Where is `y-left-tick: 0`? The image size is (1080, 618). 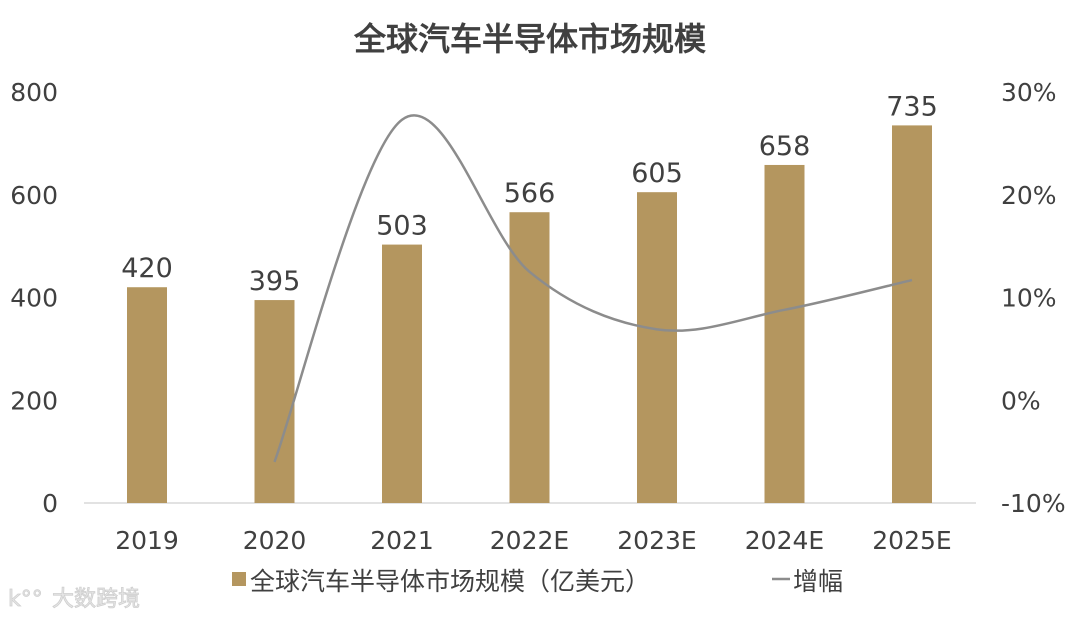 y-left-tick: 0 is located at coordinates (50, 503).